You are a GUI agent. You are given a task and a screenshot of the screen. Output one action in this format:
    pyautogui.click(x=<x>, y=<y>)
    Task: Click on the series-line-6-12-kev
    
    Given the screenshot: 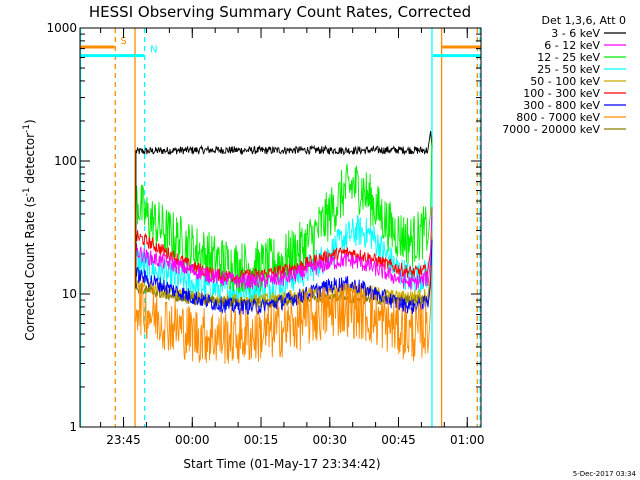 What is the action you would take?
    pyautogui.click(x=284, y=253)
    